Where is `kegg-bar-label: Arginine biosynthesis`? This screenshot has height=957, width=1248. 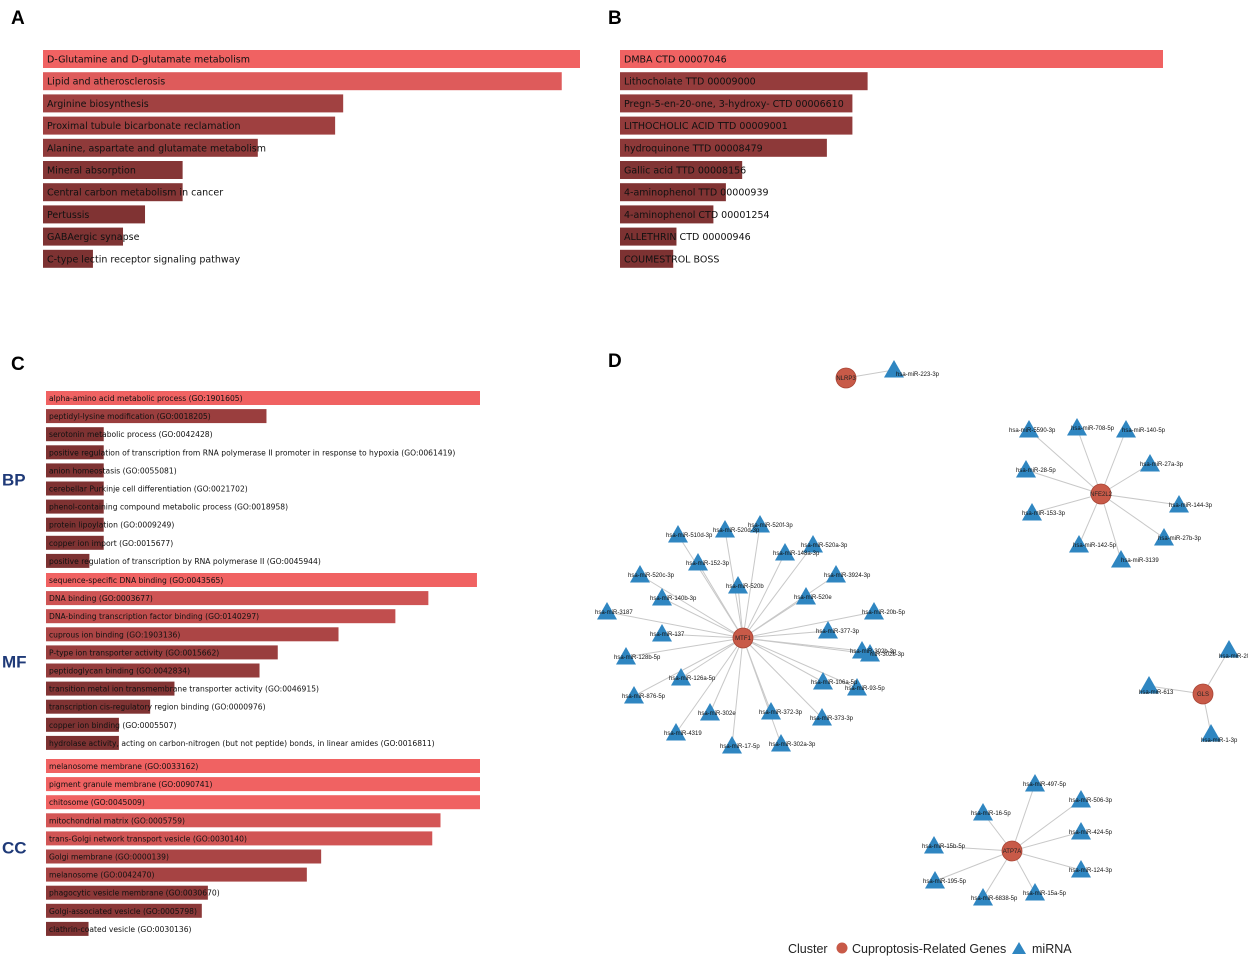 kegg-bar-label: Arginine biosynthesis is located at coordinates (98, 104).